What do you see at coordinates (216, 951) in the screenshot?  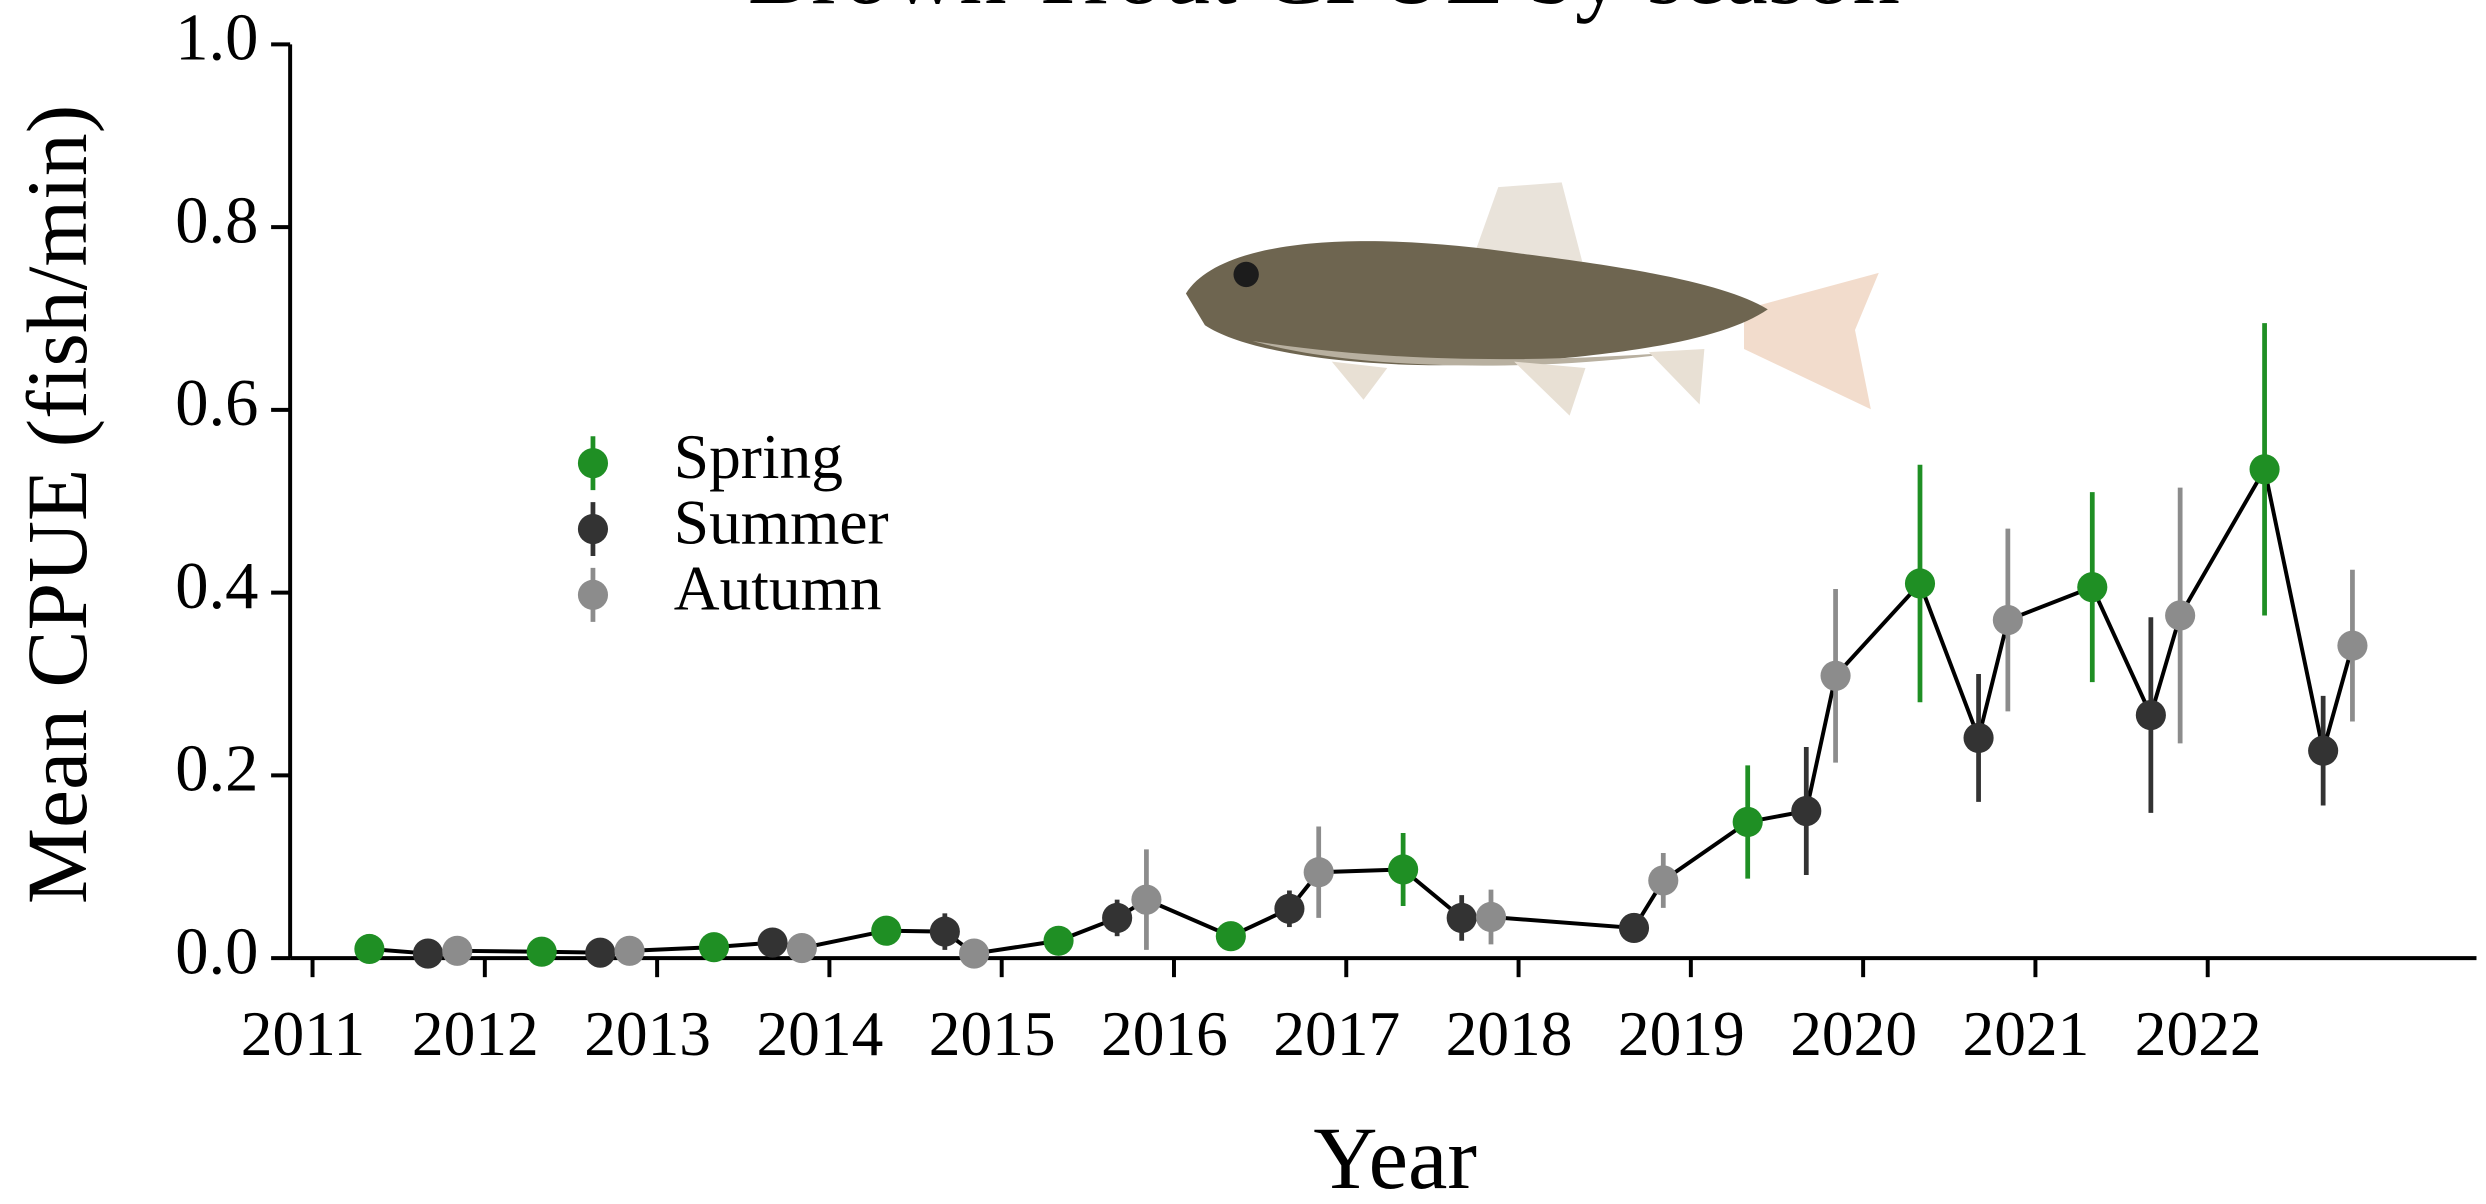 I see `y-tick-label: 0.0` at bounding box center [216, 951].